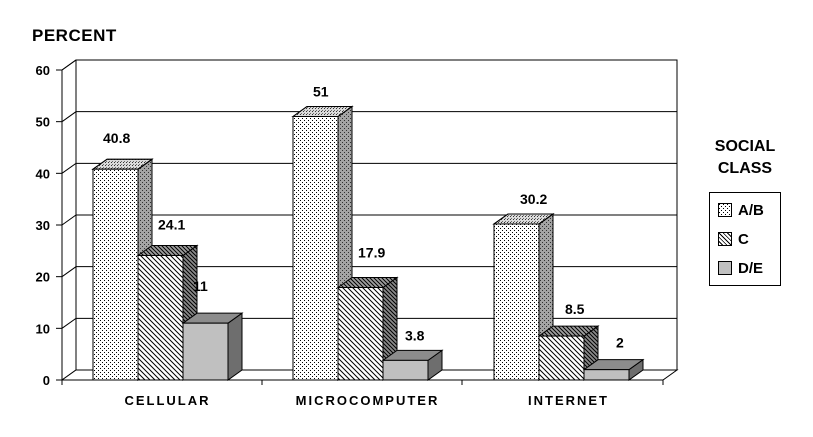 Image resolution: width=813 pixels, height=437 pixels. I want to click on y-axis-ticks: 0 10 20 30 40 50 60, so click(49, 225).